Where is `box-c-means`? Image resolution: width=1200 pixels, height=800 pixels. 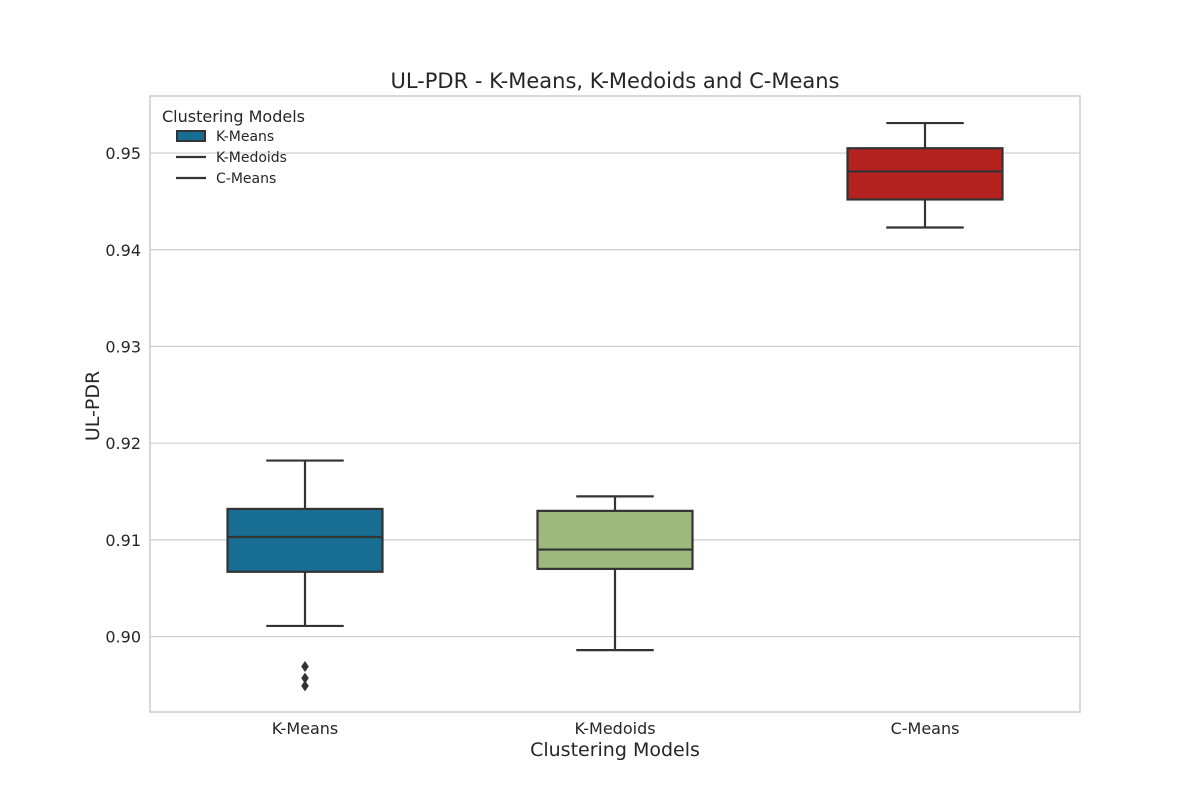 box-c-means is located at coordinates (925, 175).